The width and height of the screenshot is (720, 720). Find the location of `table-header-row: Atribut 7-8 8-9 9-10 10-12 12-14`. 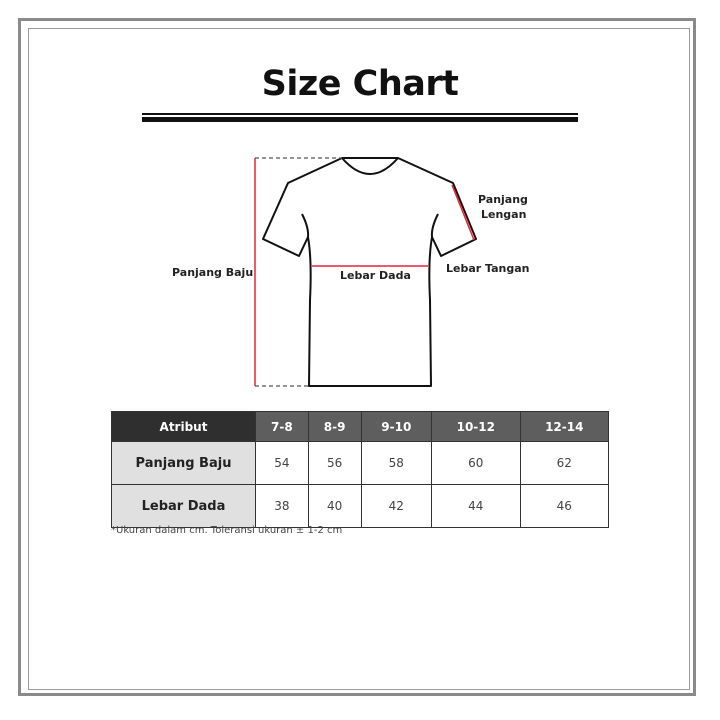

table-header-row: Atribut 7-8 8-9 9-10 10-12 12-14 is located at coordinates (360, 426).